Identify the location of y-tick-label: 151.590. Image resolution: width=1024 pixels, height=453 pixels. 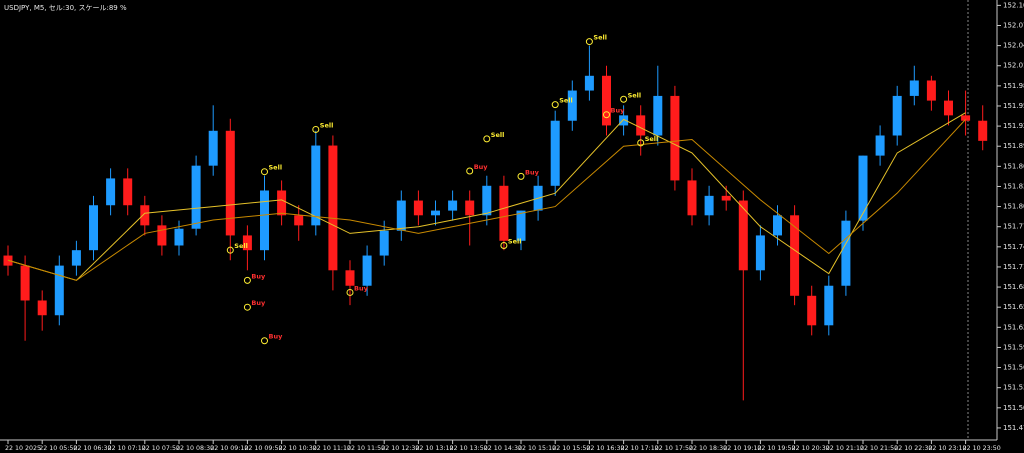
(1013, 347).